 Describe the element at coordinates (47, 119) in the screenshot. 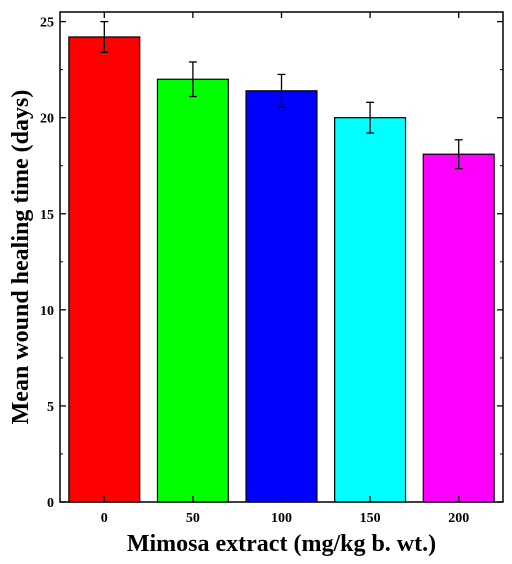

I see `y-tick-label: 20` at that location.